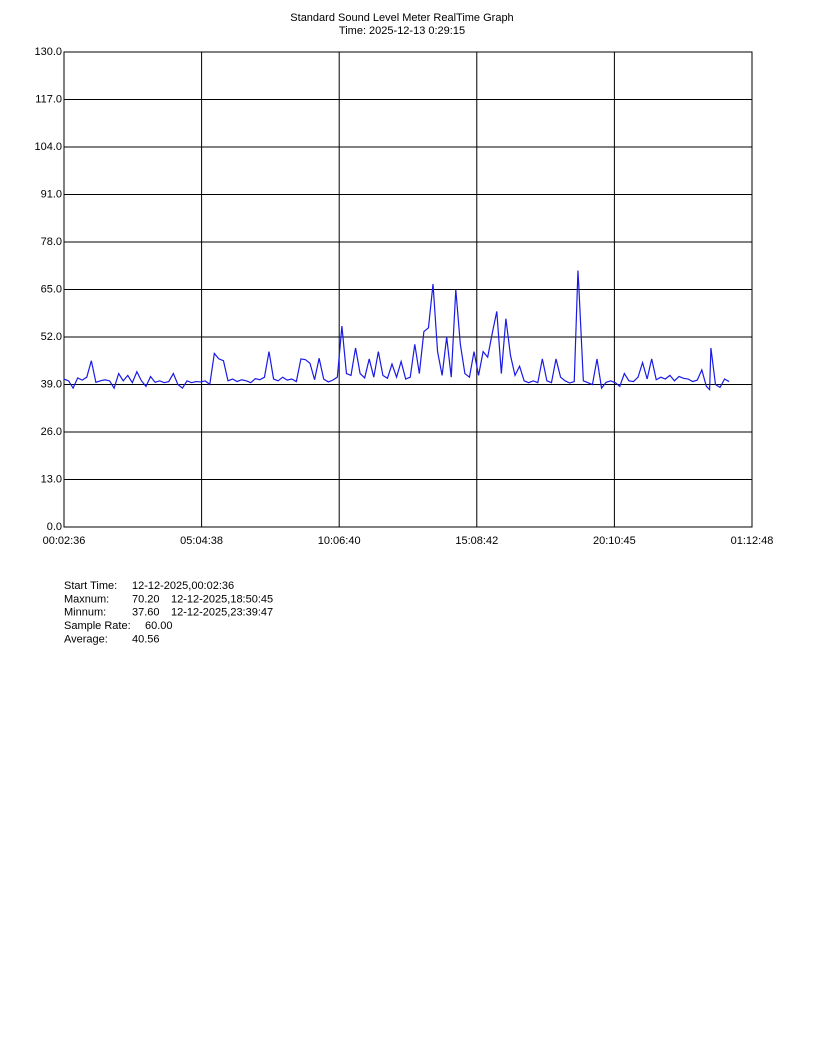 This screenshot has height=1056, width=816. Describe the element at coordinates (146, 613) in the screenshot. I see `stat-value: 37.60` at that location.